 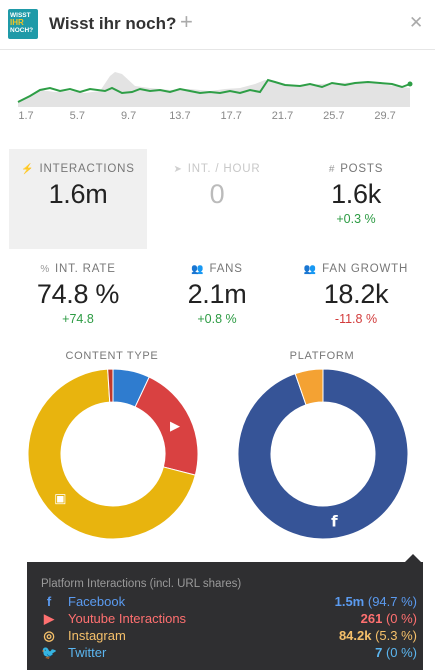 What do you see at coordinates (322, 356) in the screenshot?
I see `platform-title: PLATFORM` at bounding box center [322, 356].